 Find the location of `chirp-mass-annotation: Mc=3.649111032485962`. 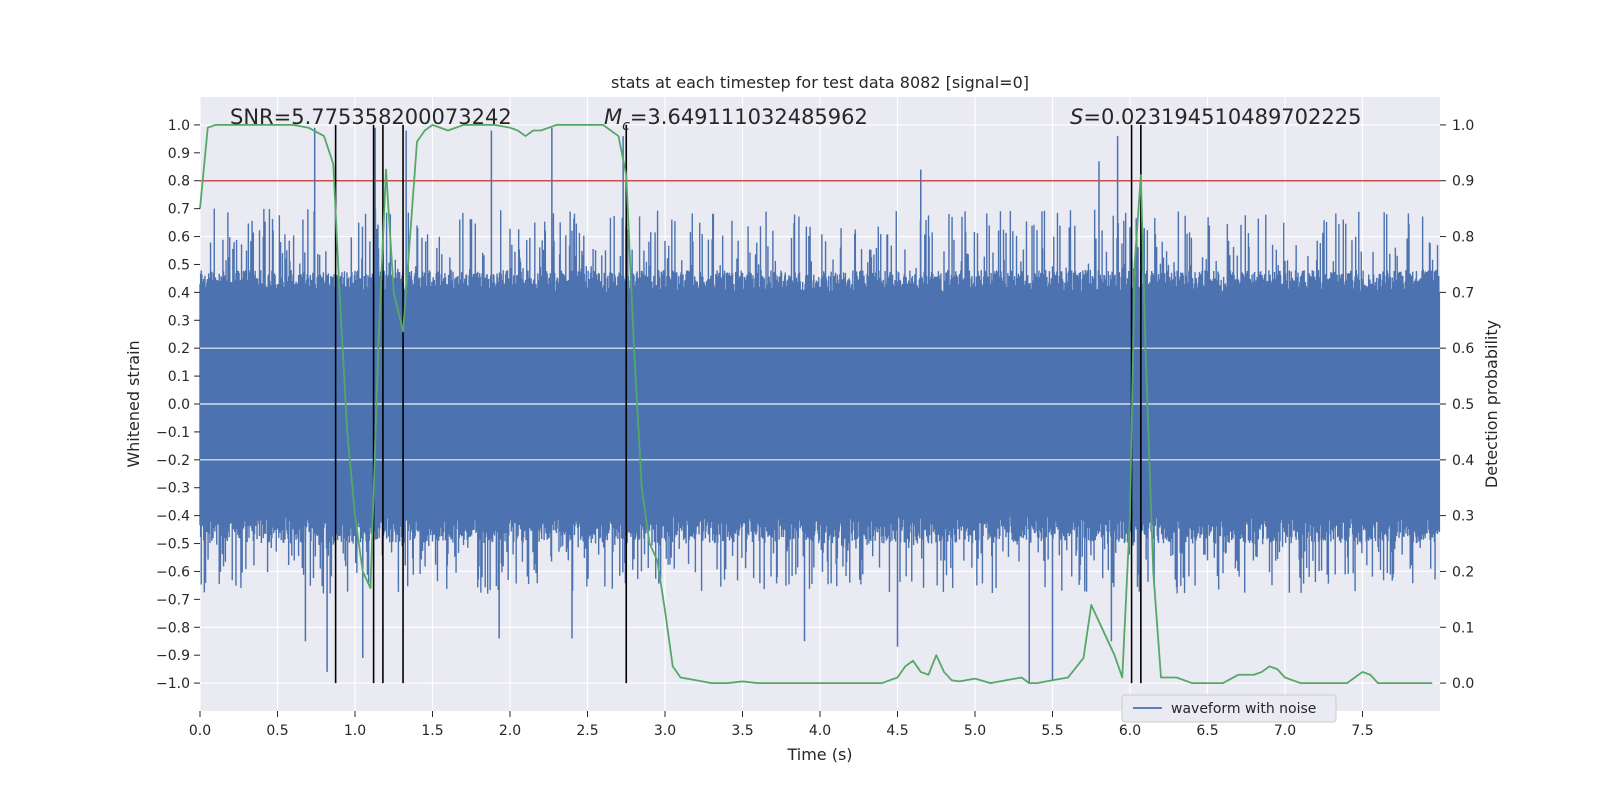

chirp-mass-annotation: Mc=3.649111032485962 is located at coordinates (736, 119).